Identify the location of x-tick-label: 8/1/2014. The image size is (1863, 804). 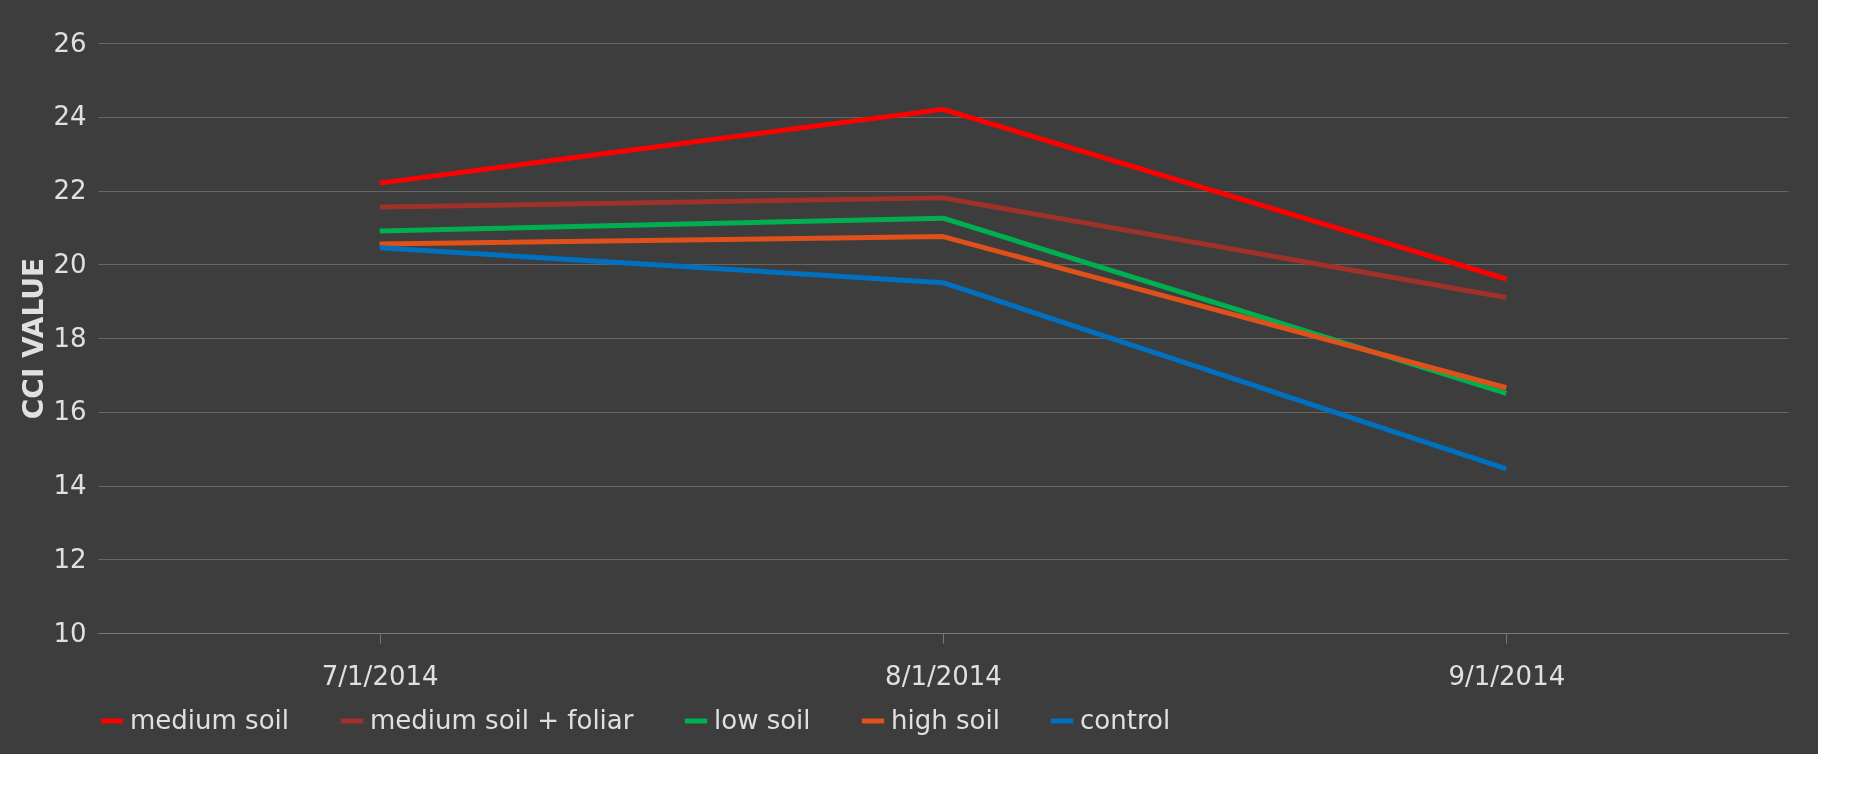
(943, 675).